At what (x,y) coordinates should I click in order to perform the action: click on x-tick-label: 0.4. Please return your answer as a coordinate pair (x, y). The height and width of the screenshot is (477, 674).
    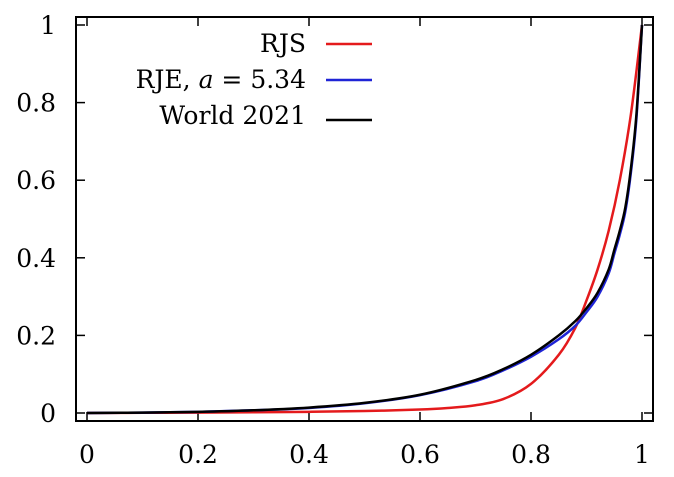
    Looking at the image, I should click on (309, 454).